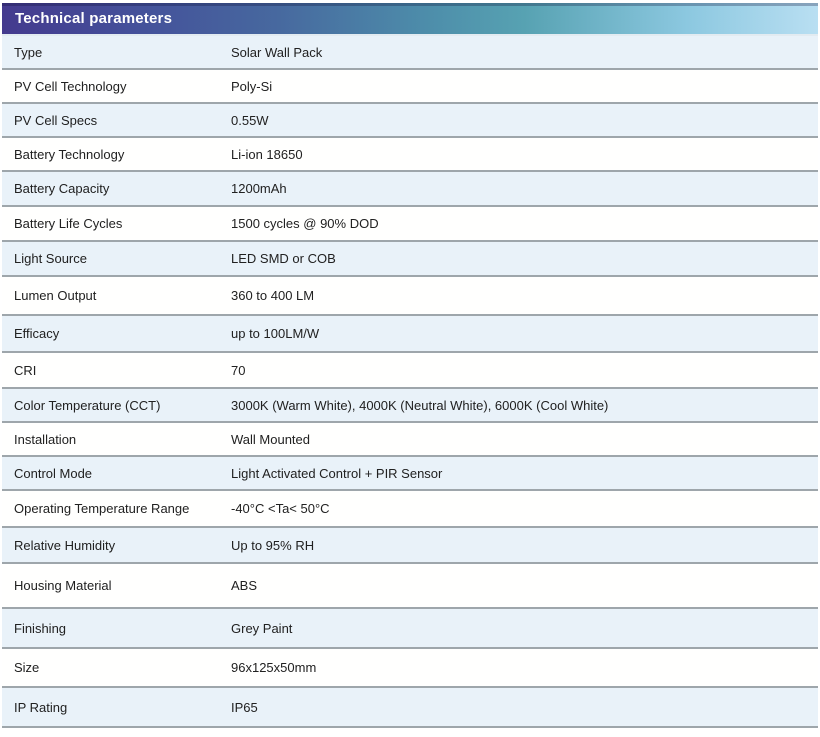 The height and width of the screenshot is (737, 820). I want to click on table-row: PV Cell Technology Poly-Si, so click(410, 87).